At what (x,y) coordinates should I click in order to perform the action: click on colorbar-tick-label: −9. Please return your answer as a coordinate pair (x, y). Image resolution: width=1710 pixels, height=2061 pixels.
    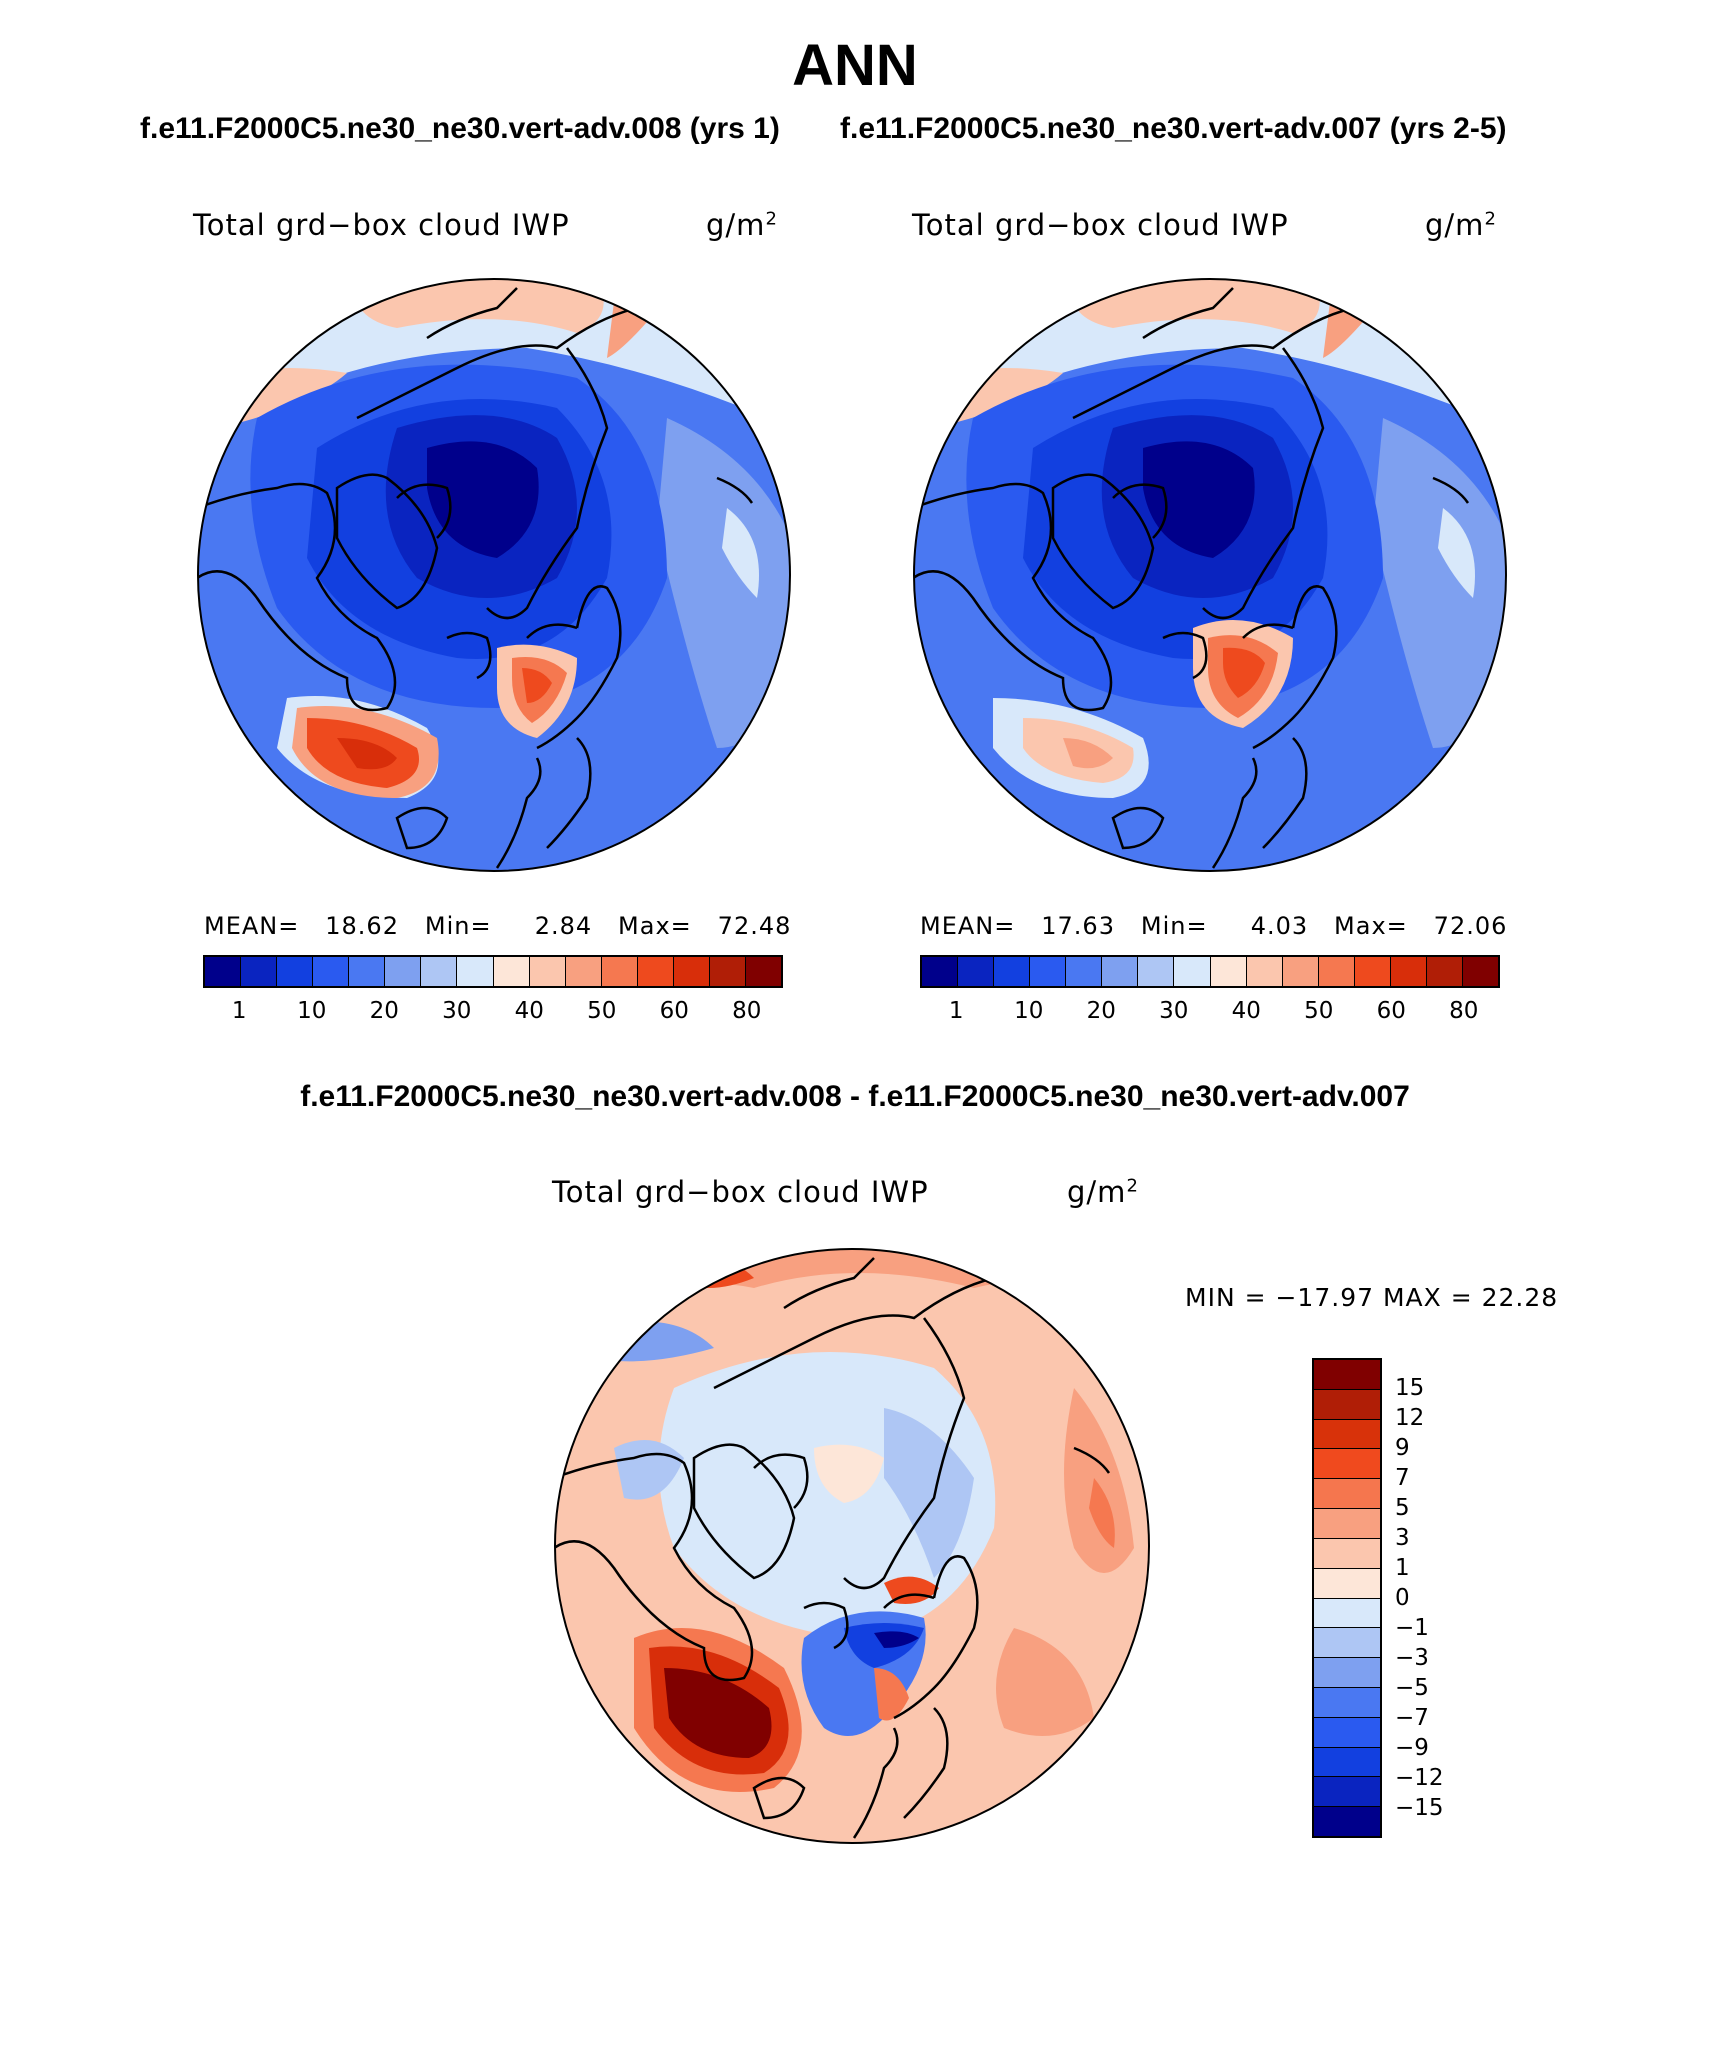
    Looking at the image, I should click on (1412, 1748).